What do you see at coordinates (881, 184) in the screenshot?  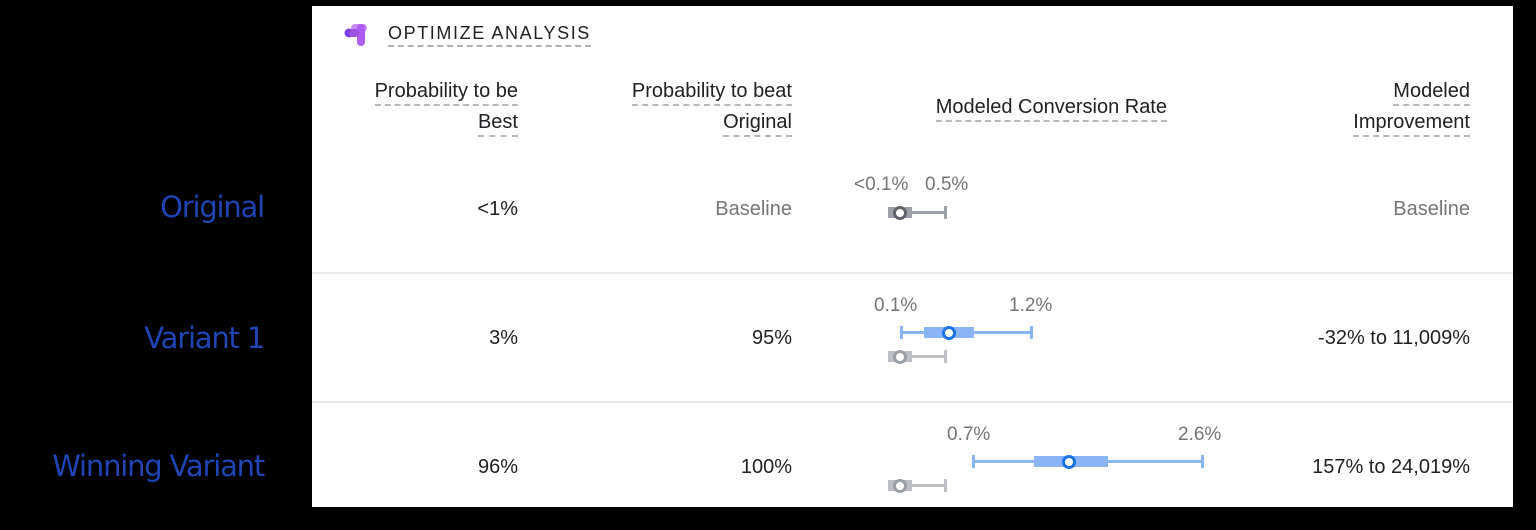 I see `ci-low-label: <0.1%` at bounding box center [881, 184].